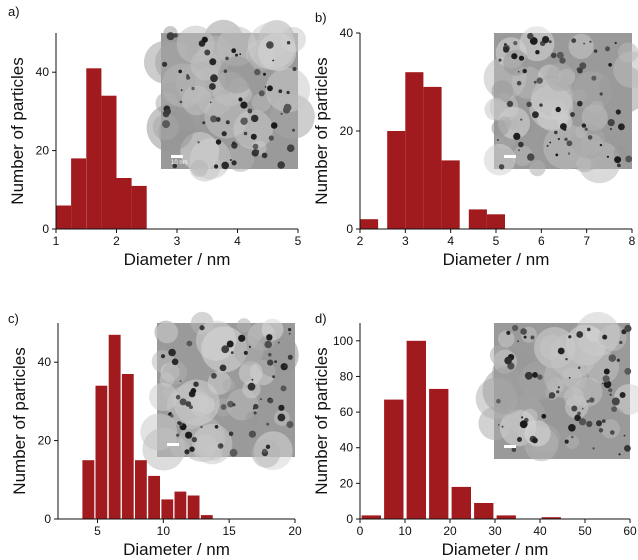 The image size is (638, 560). I want to click on x-tick-label: 1, so click(56, 241).